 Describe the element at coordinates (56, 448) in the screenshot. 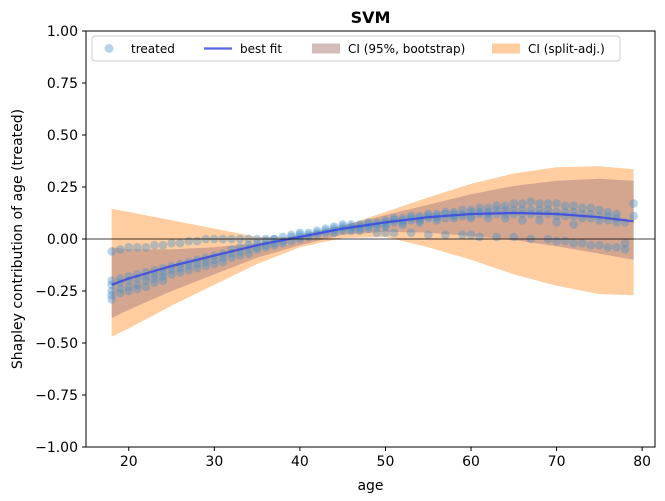

I see `y-tick-label: −1.00` at that location.